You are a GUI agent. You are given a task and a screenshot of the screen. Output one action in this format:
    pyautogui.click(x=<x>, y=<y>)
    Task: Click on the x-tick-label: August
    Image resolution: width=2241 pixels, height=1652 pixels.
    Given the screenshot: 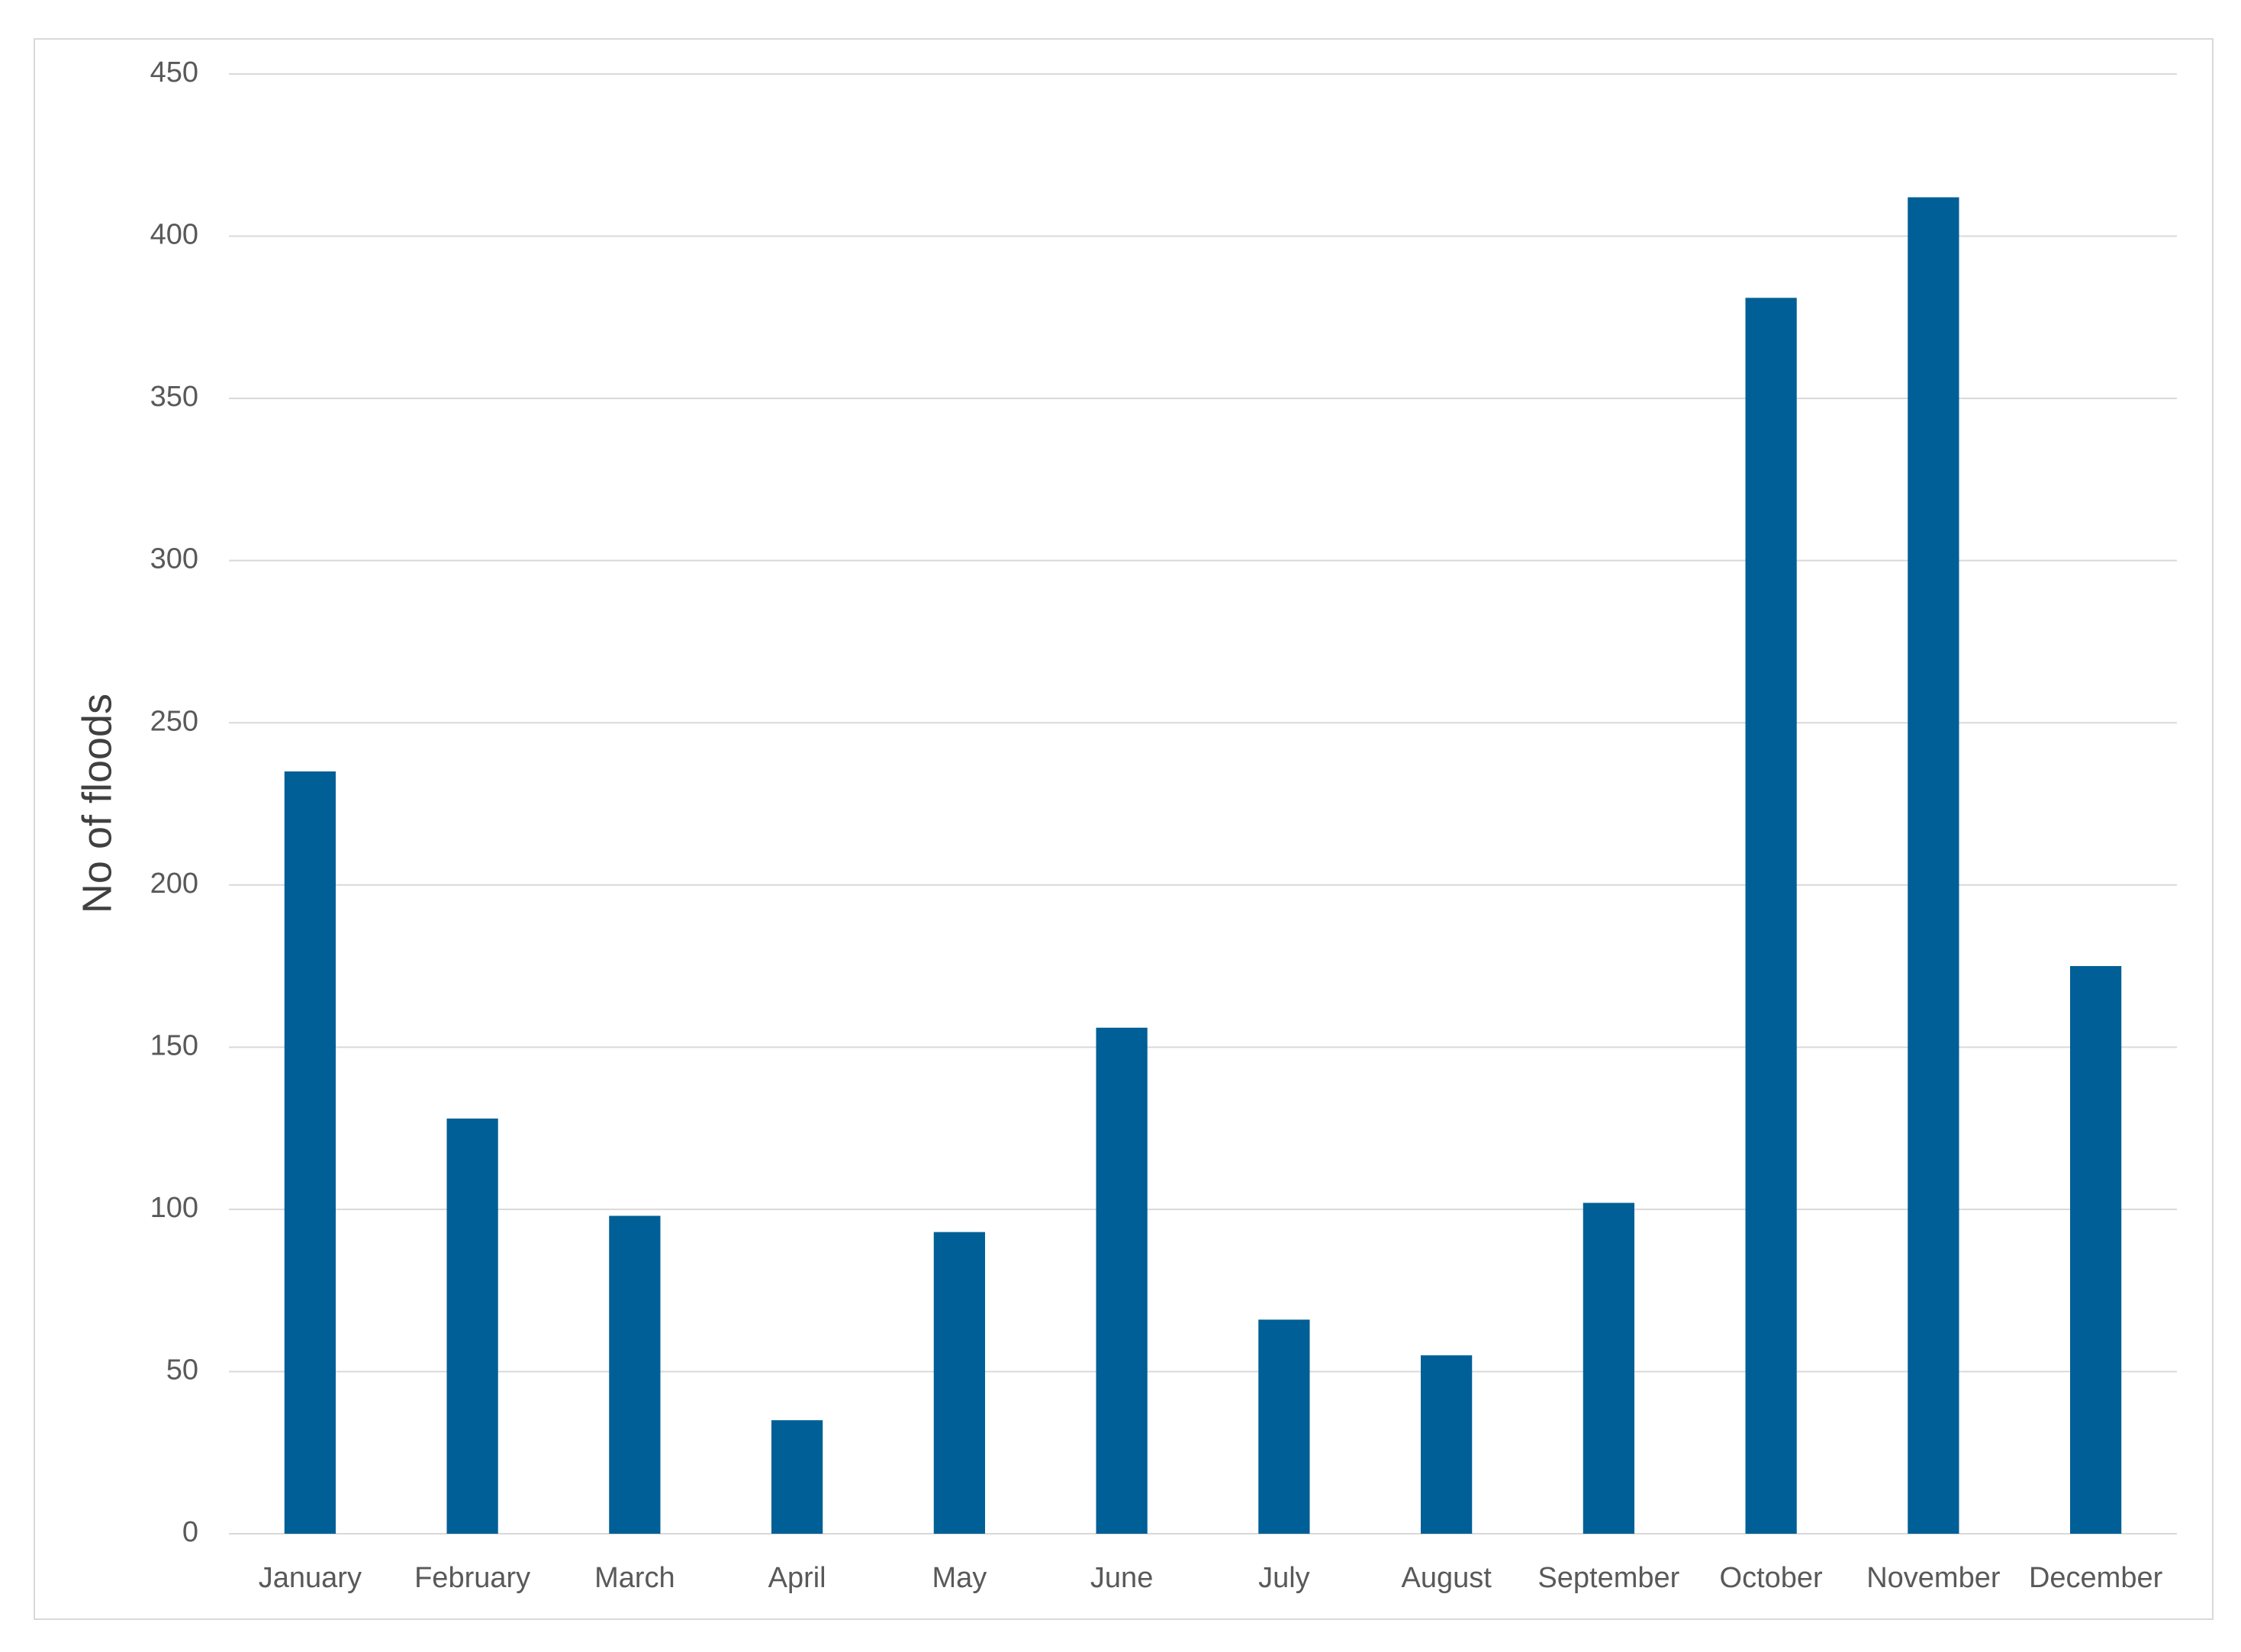 What is the action you would take?
    pyautogui.click(x=1446, y=1578)
    